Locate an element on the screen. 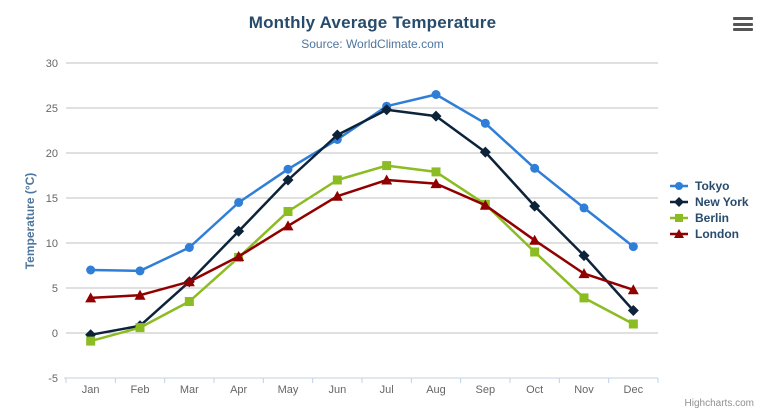 This screenshot has width=769, height=416. square-marker-icon is located at coordinates (679, 217).